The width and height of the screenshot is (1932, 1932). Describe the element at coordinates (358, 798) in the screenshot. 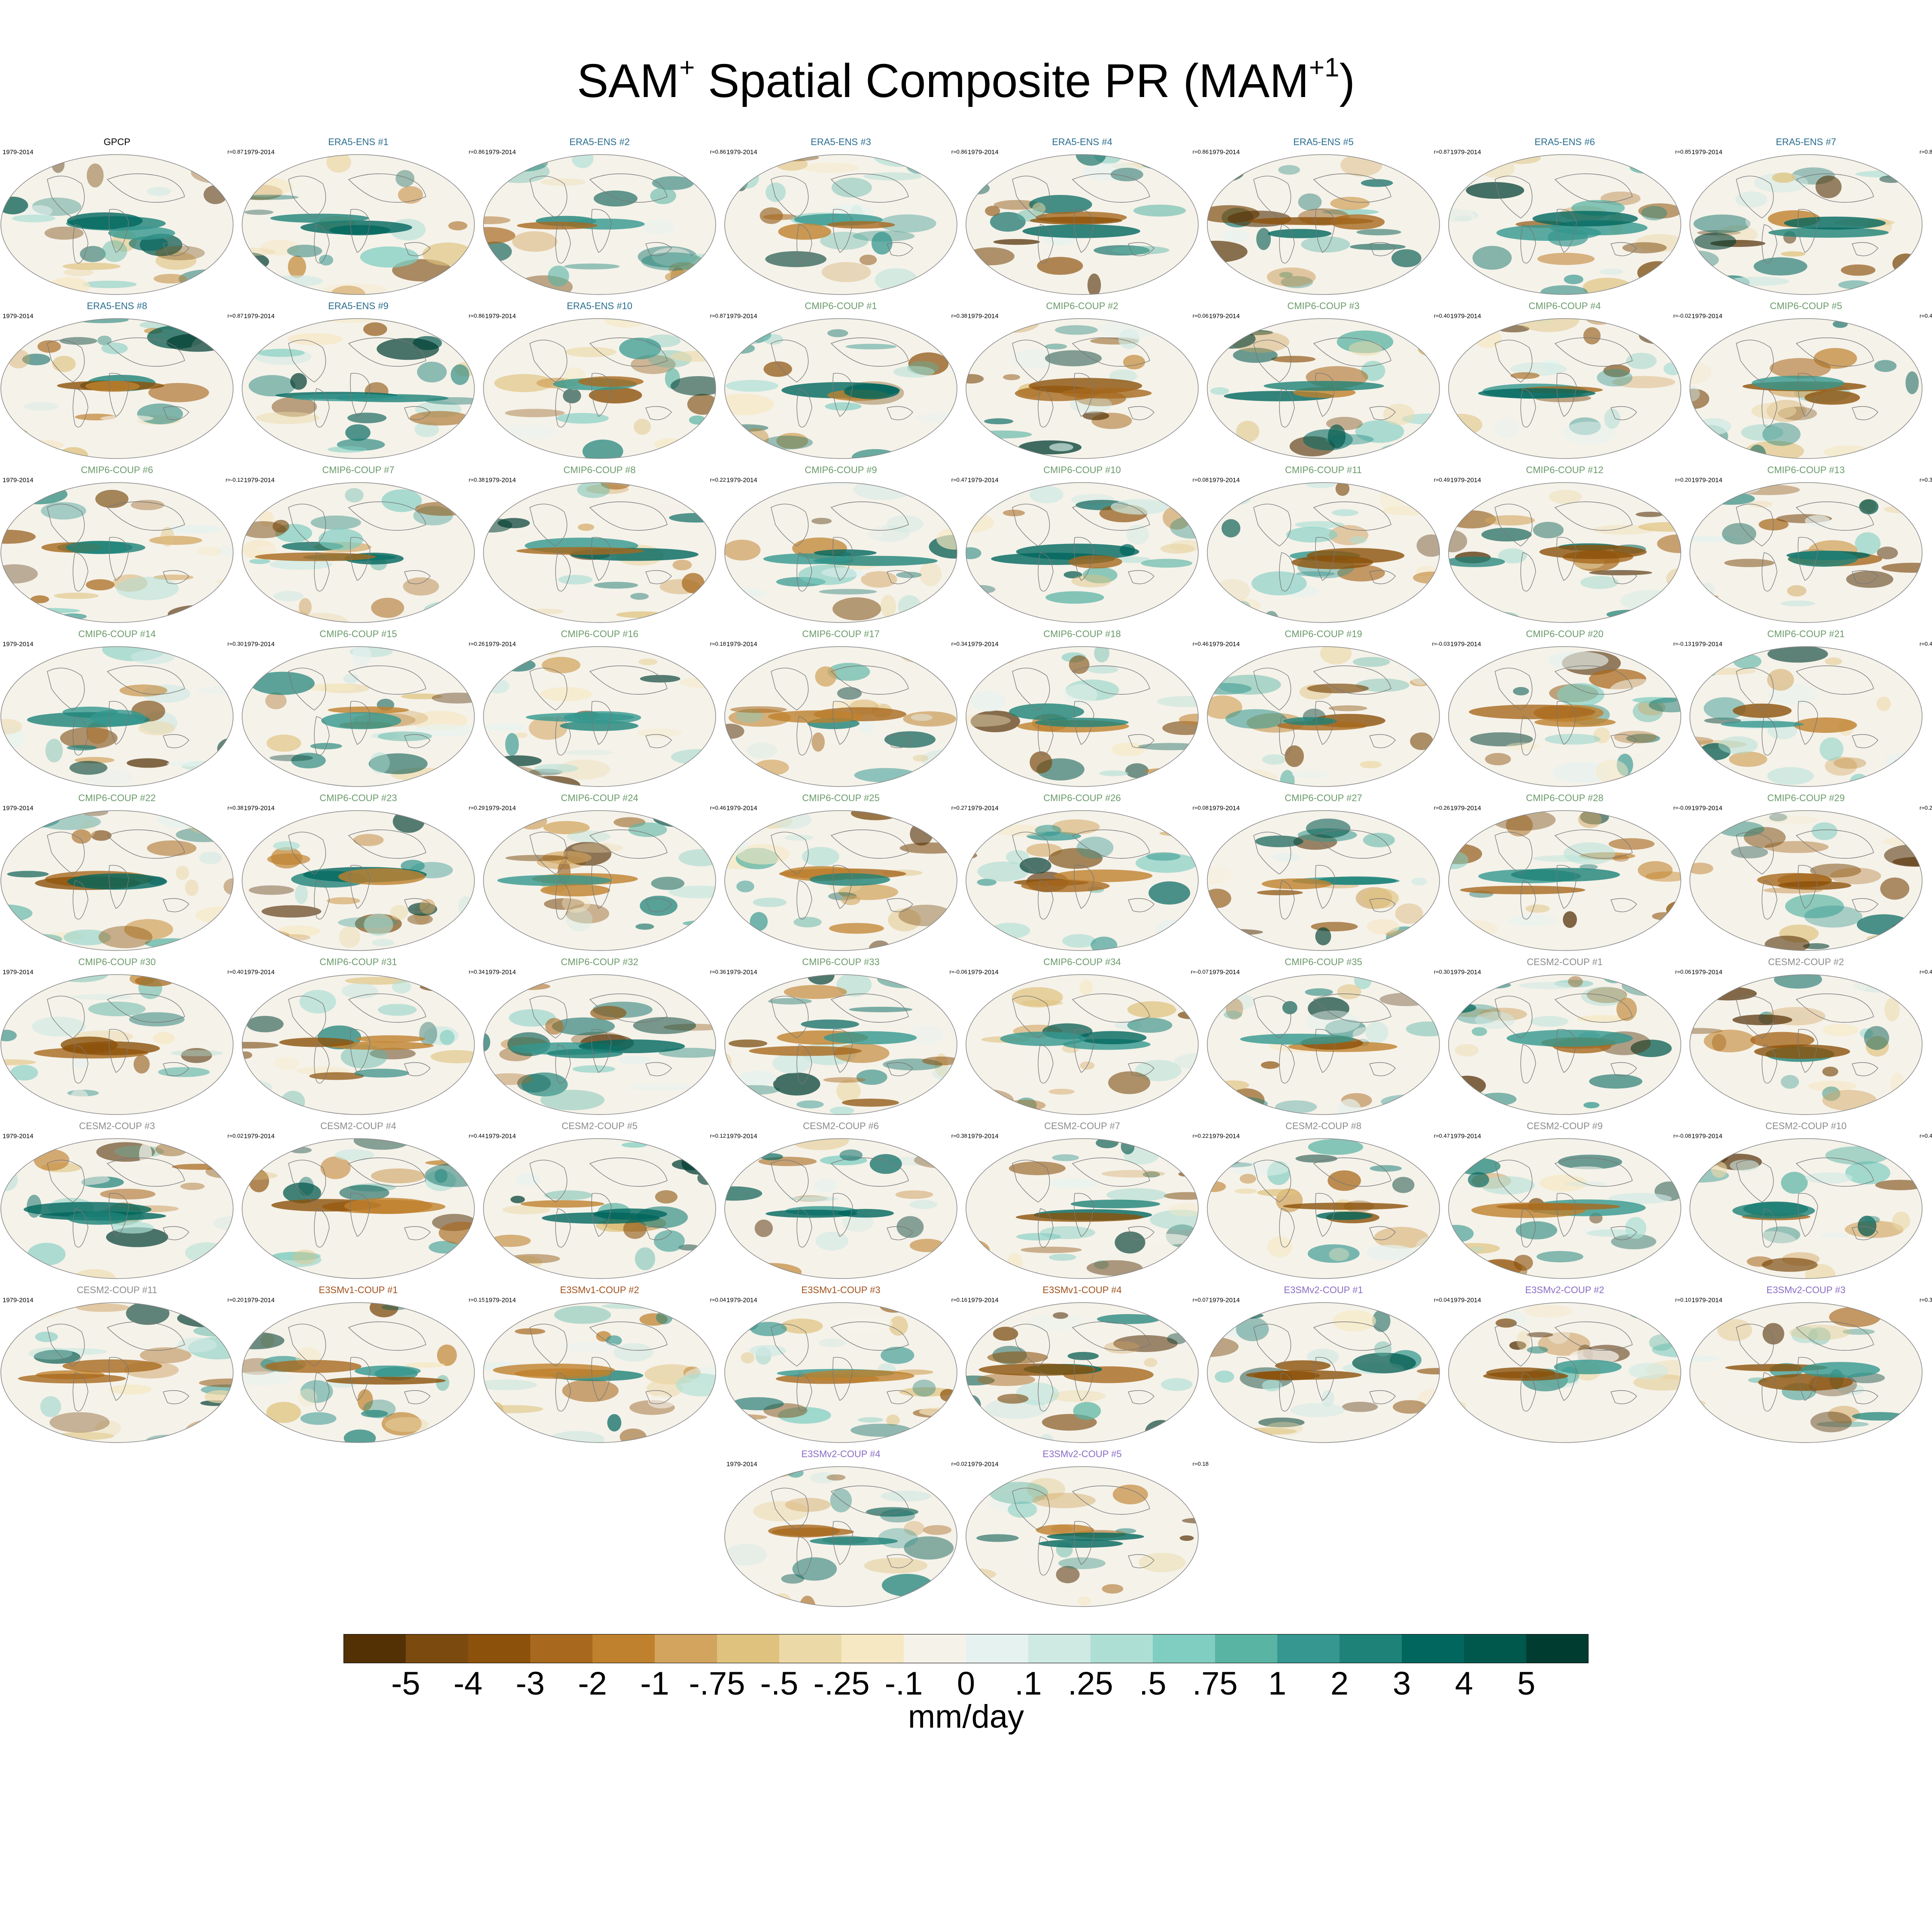

I see `panel-title: CMIP6-COUP #23` at that location.